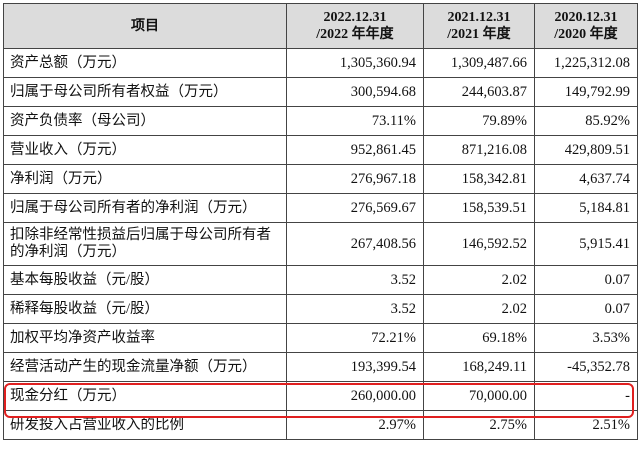 Image resolution: width=640 pixels, height=454 pixels. Describe the element at coordinates (479, 92) in the screenshot. I see `value-2021: 244,603.87` at that location.